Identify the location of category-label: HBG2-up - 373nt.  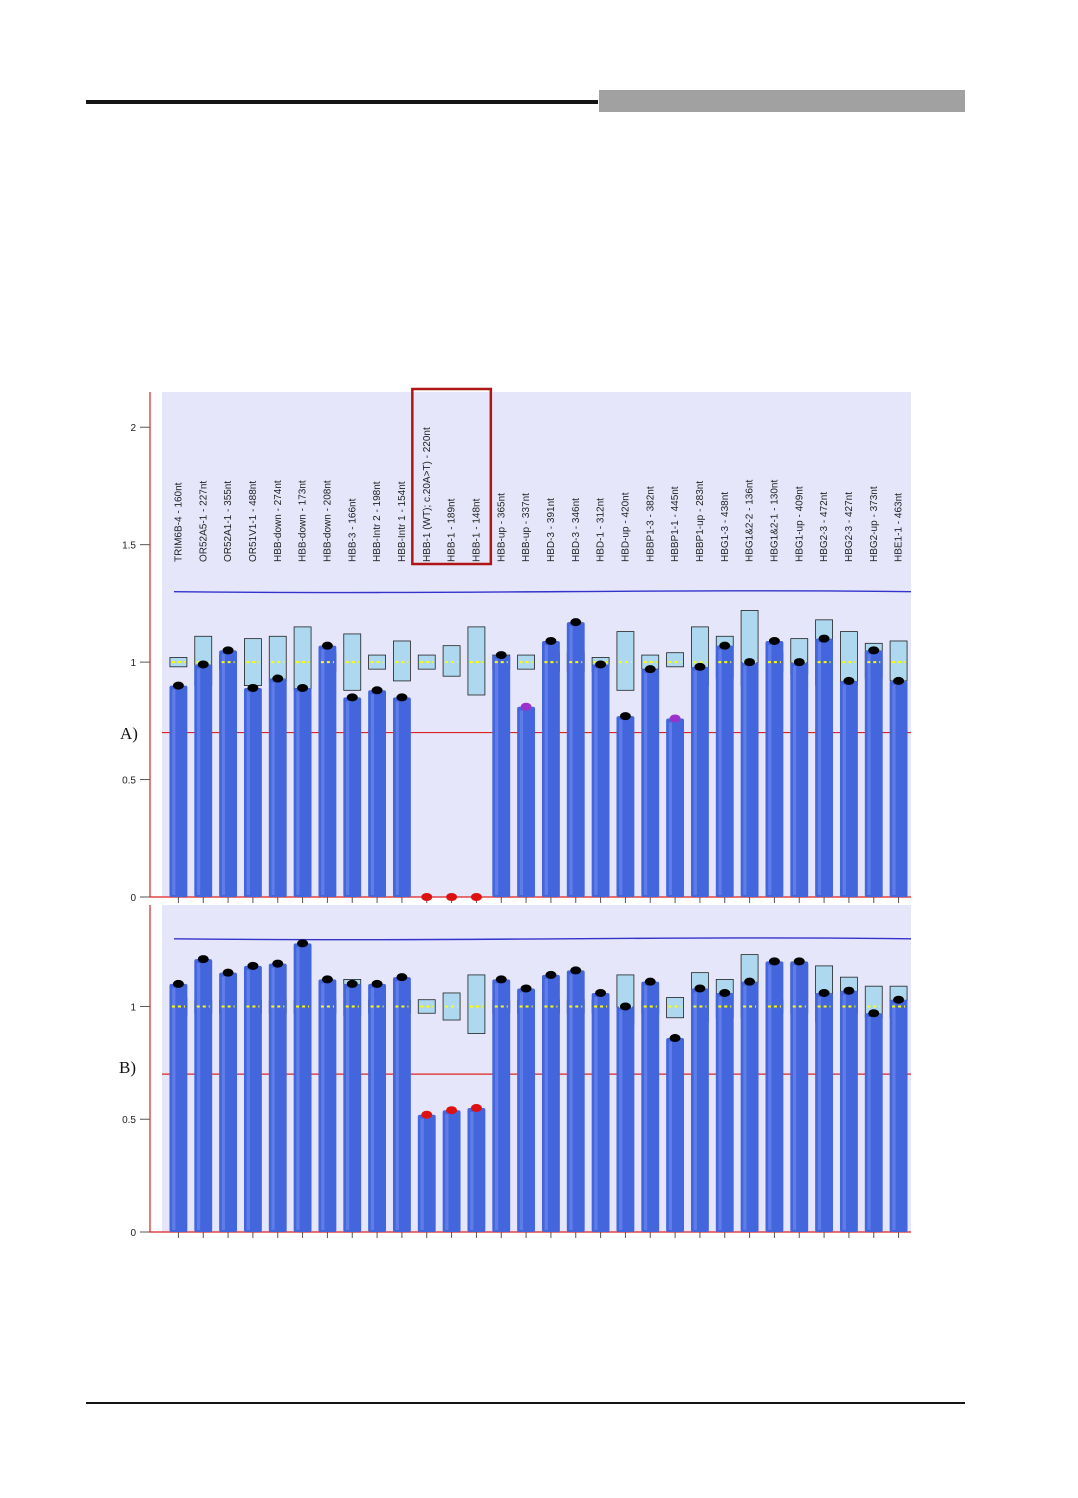
(874, 524).